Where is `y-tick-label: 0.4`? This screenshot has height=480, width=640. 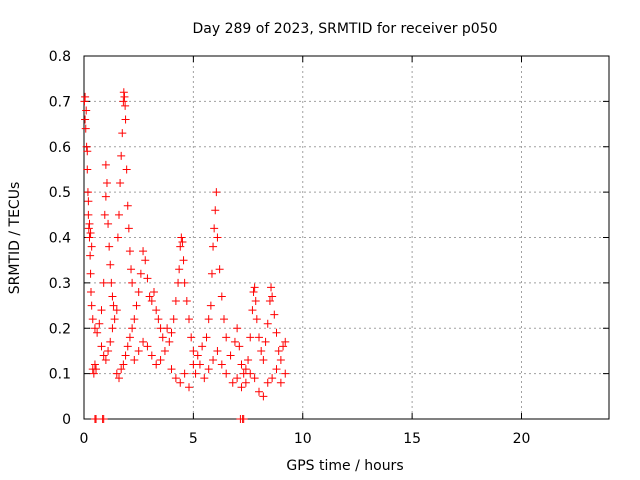
y-tick-label: 0.4 is located at coordinates (60, 239).